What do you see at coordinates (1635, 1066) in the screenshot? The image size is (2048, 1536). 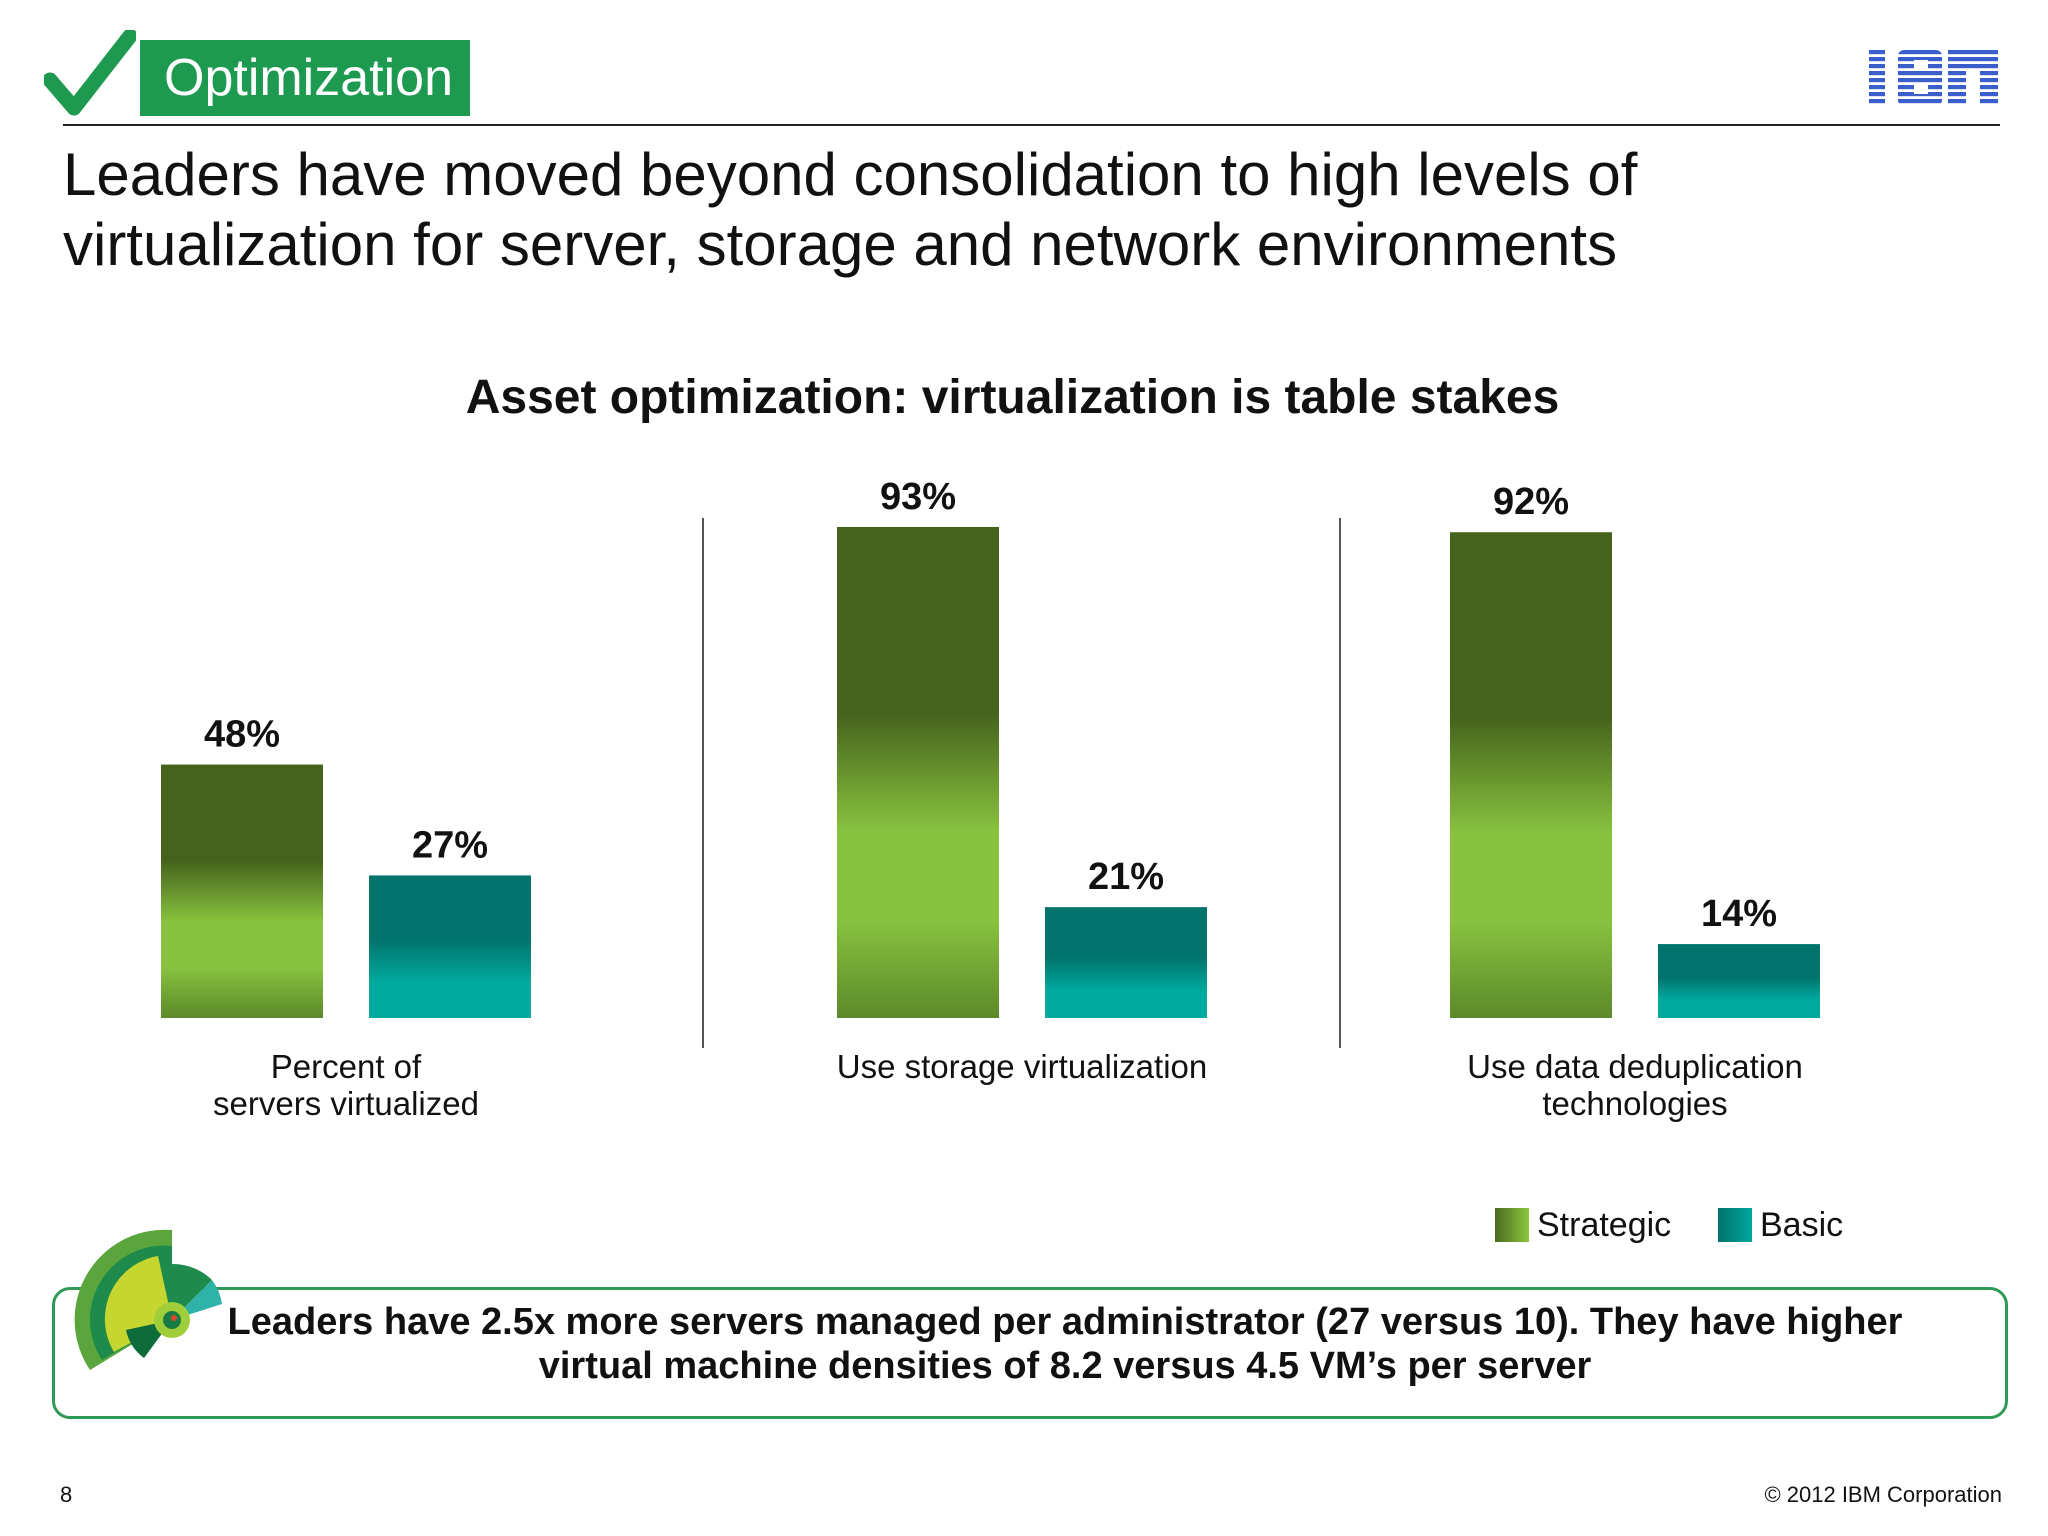 I see `category-label-3-line-1: Use data deduplication` at bounding box center [1635, 1066].